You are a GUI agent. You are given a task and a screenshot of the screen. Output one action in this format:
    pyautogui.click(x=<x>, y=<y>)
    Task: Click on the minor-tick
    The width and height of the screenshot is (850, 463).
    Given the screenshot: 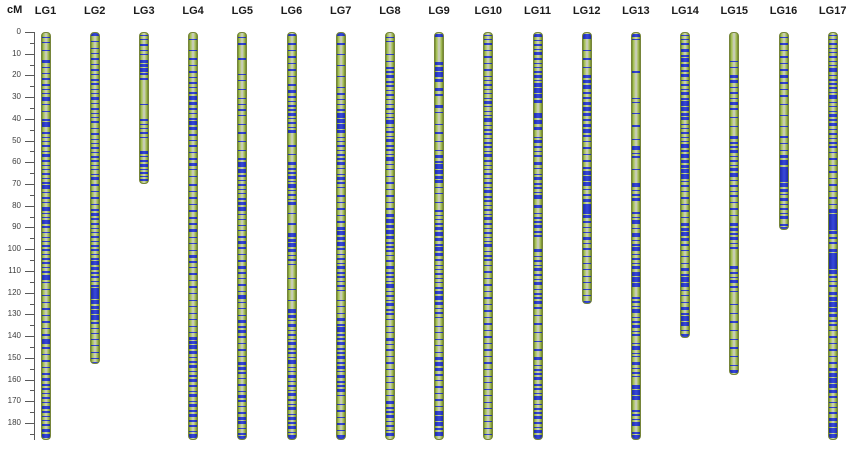 What is the action you would take?
    pyautogui.click(x=32, y=174)
    